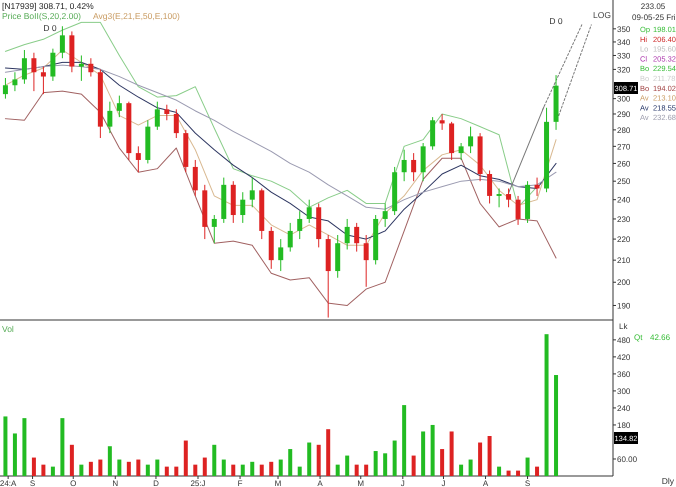  I want to click on y-tick-label: 260, so click(624, 163).